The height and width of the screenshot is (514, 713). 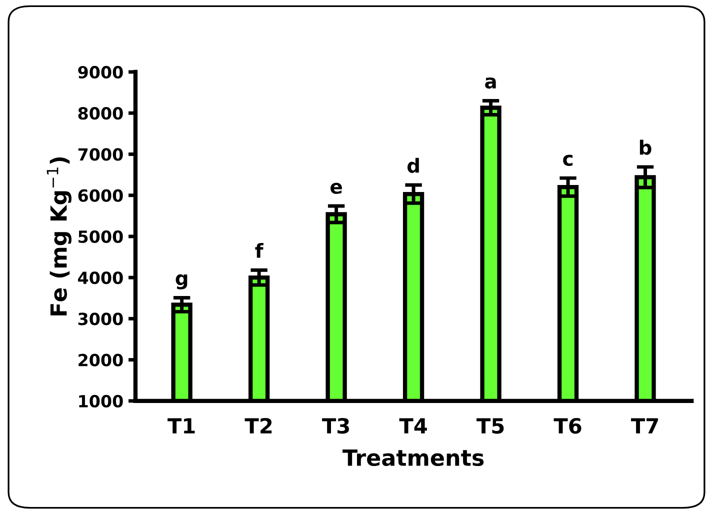 What do you see at coordinates (646, 147) in the screenshot?
I see `annotation: b` at bounding box center [646, 147].